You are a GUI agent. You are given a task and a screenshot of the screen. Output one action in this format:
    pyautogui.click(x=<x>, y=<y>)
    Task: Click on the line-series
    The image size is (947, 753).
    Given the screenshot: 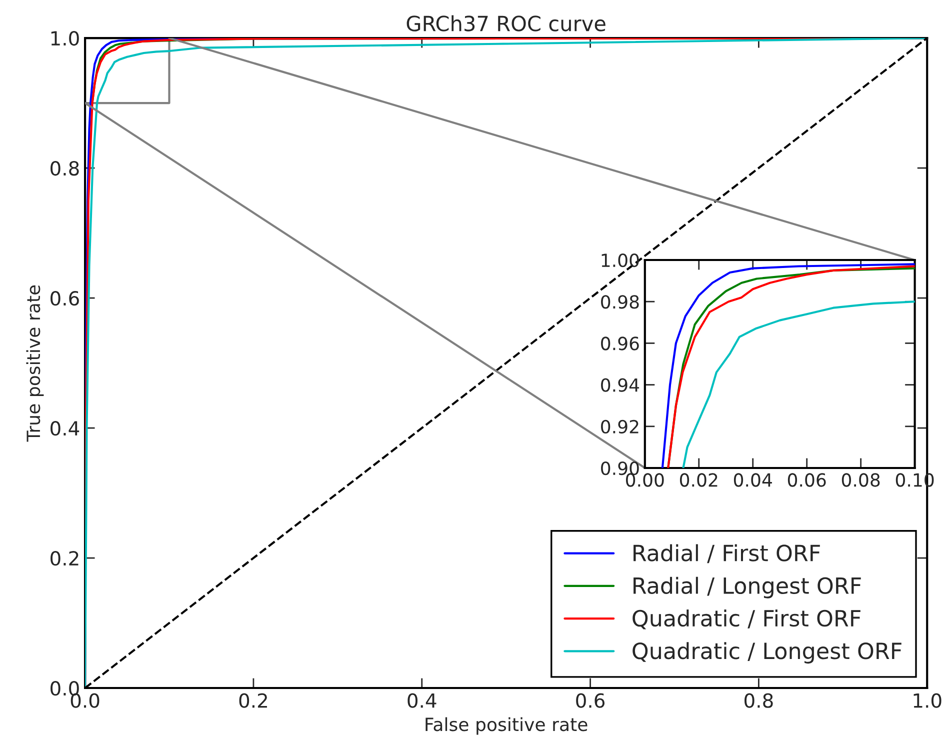 What is the action you would take?
    pyautogui.click(x=798, y=384)
    